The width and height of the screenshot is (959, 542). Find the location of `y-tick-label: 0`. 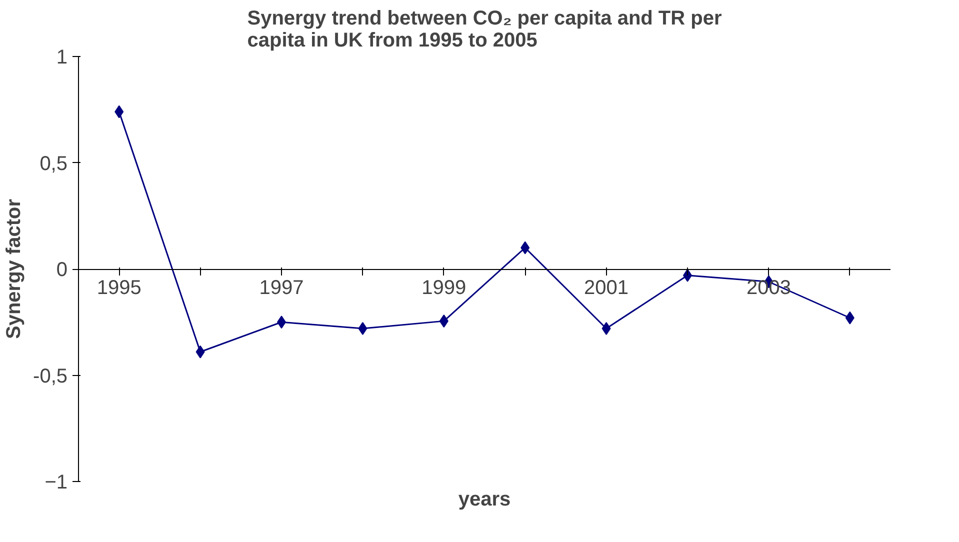

y-tick-label: 0 is located at coordinates (62, 270).